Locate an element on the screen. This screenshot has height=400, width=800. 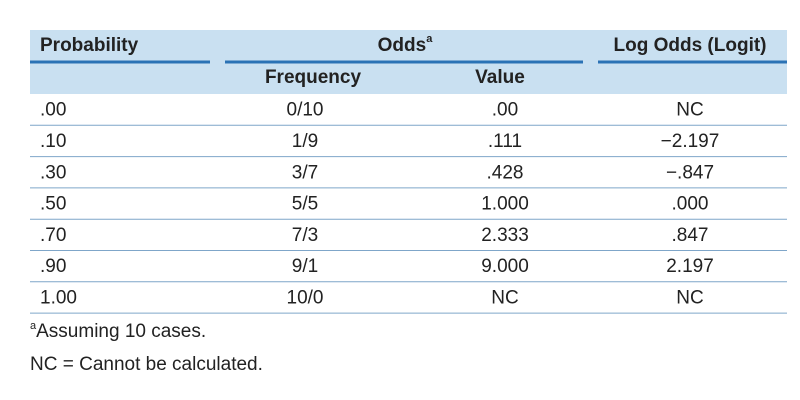
frequency-cell: 5/5 is located at coordinates (305, 204).